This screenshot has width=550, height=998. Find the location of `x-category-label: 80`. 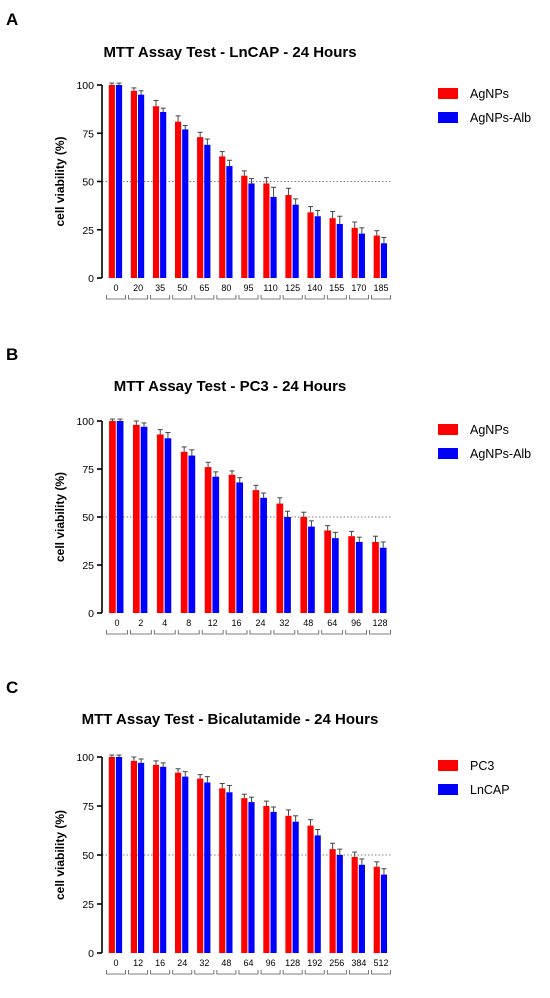

x-category-label: 80 is located at coordinates (226, 288).